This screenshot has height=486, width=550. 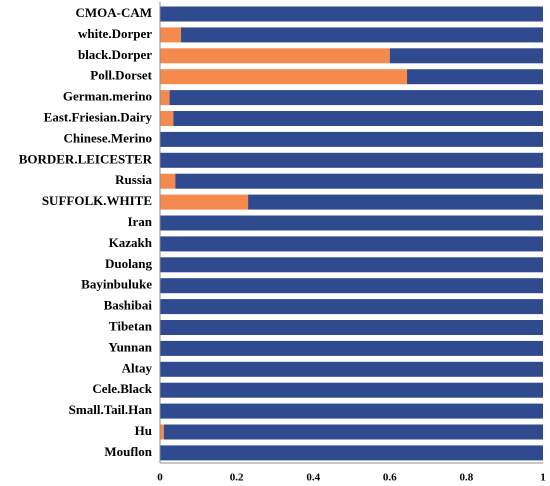 I want to click on category-label: Kazakh, so click(x=131, y=242).